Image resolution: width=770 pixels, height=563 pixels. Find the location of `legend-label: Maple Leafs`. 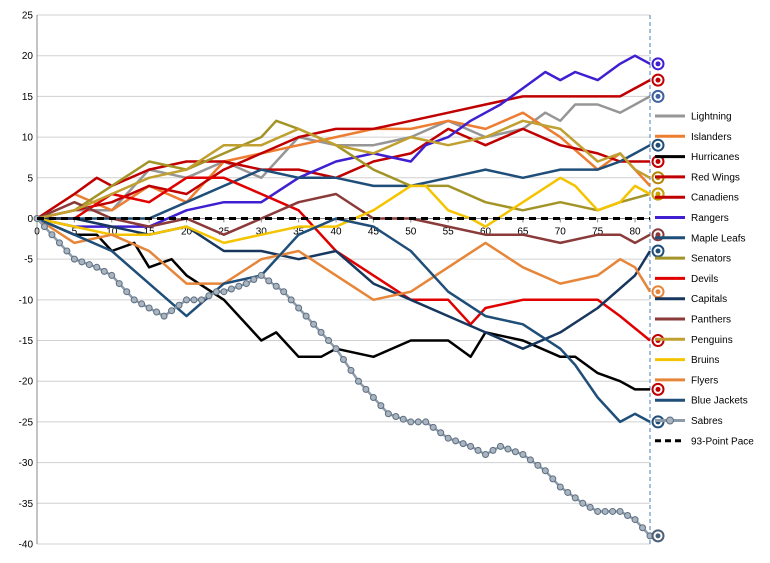

legend-label: Maple Leafs is located at coordinates (718, 238).